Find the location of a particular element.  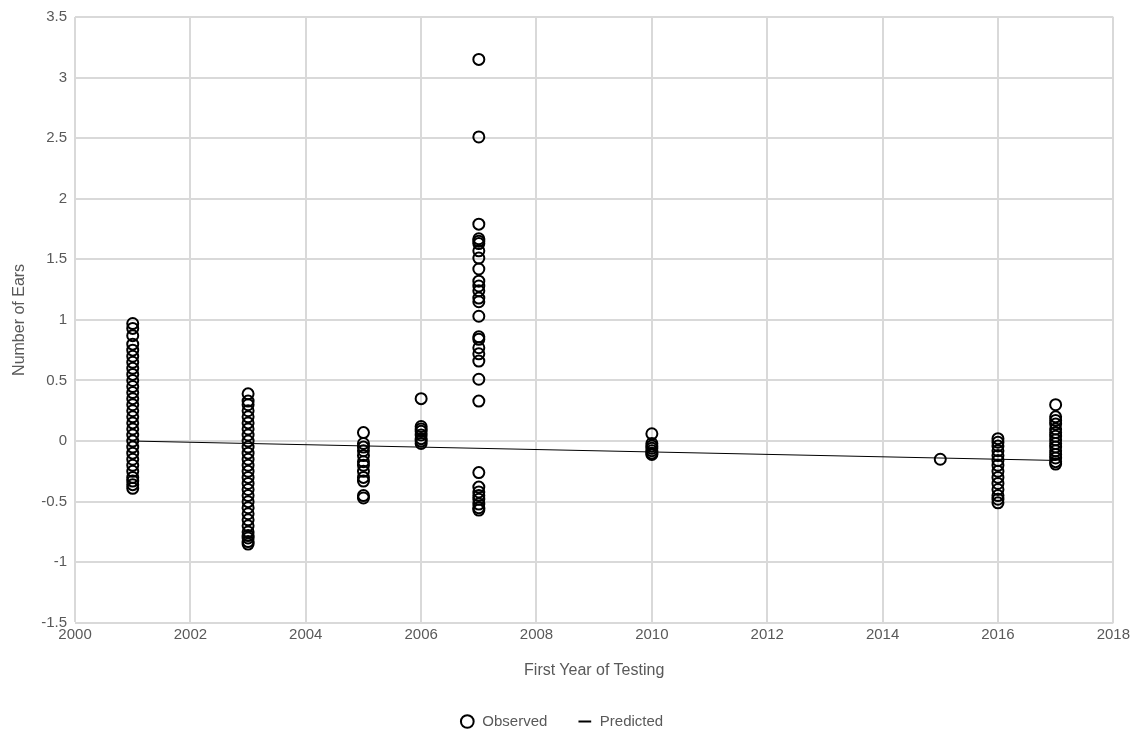

y-tick-label: 1 is located at coordinates (63, 319).